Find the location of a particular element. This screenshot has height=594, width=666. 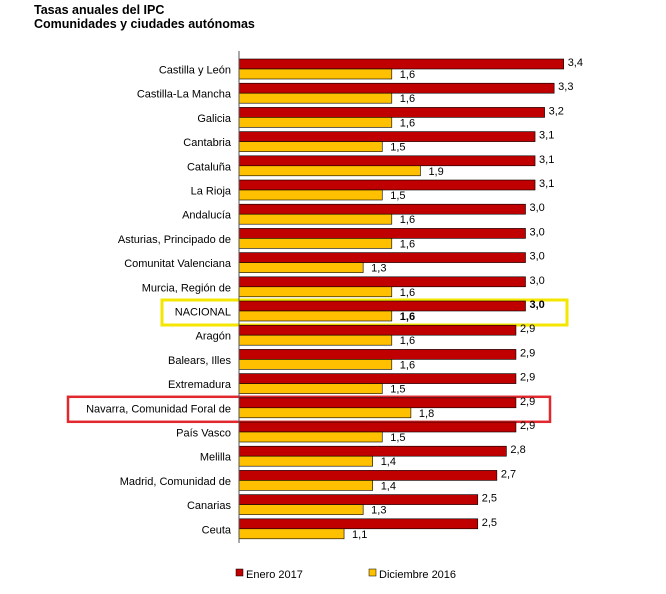

category-label-extremadura: Extremadura is located at coordinates (200, 385).